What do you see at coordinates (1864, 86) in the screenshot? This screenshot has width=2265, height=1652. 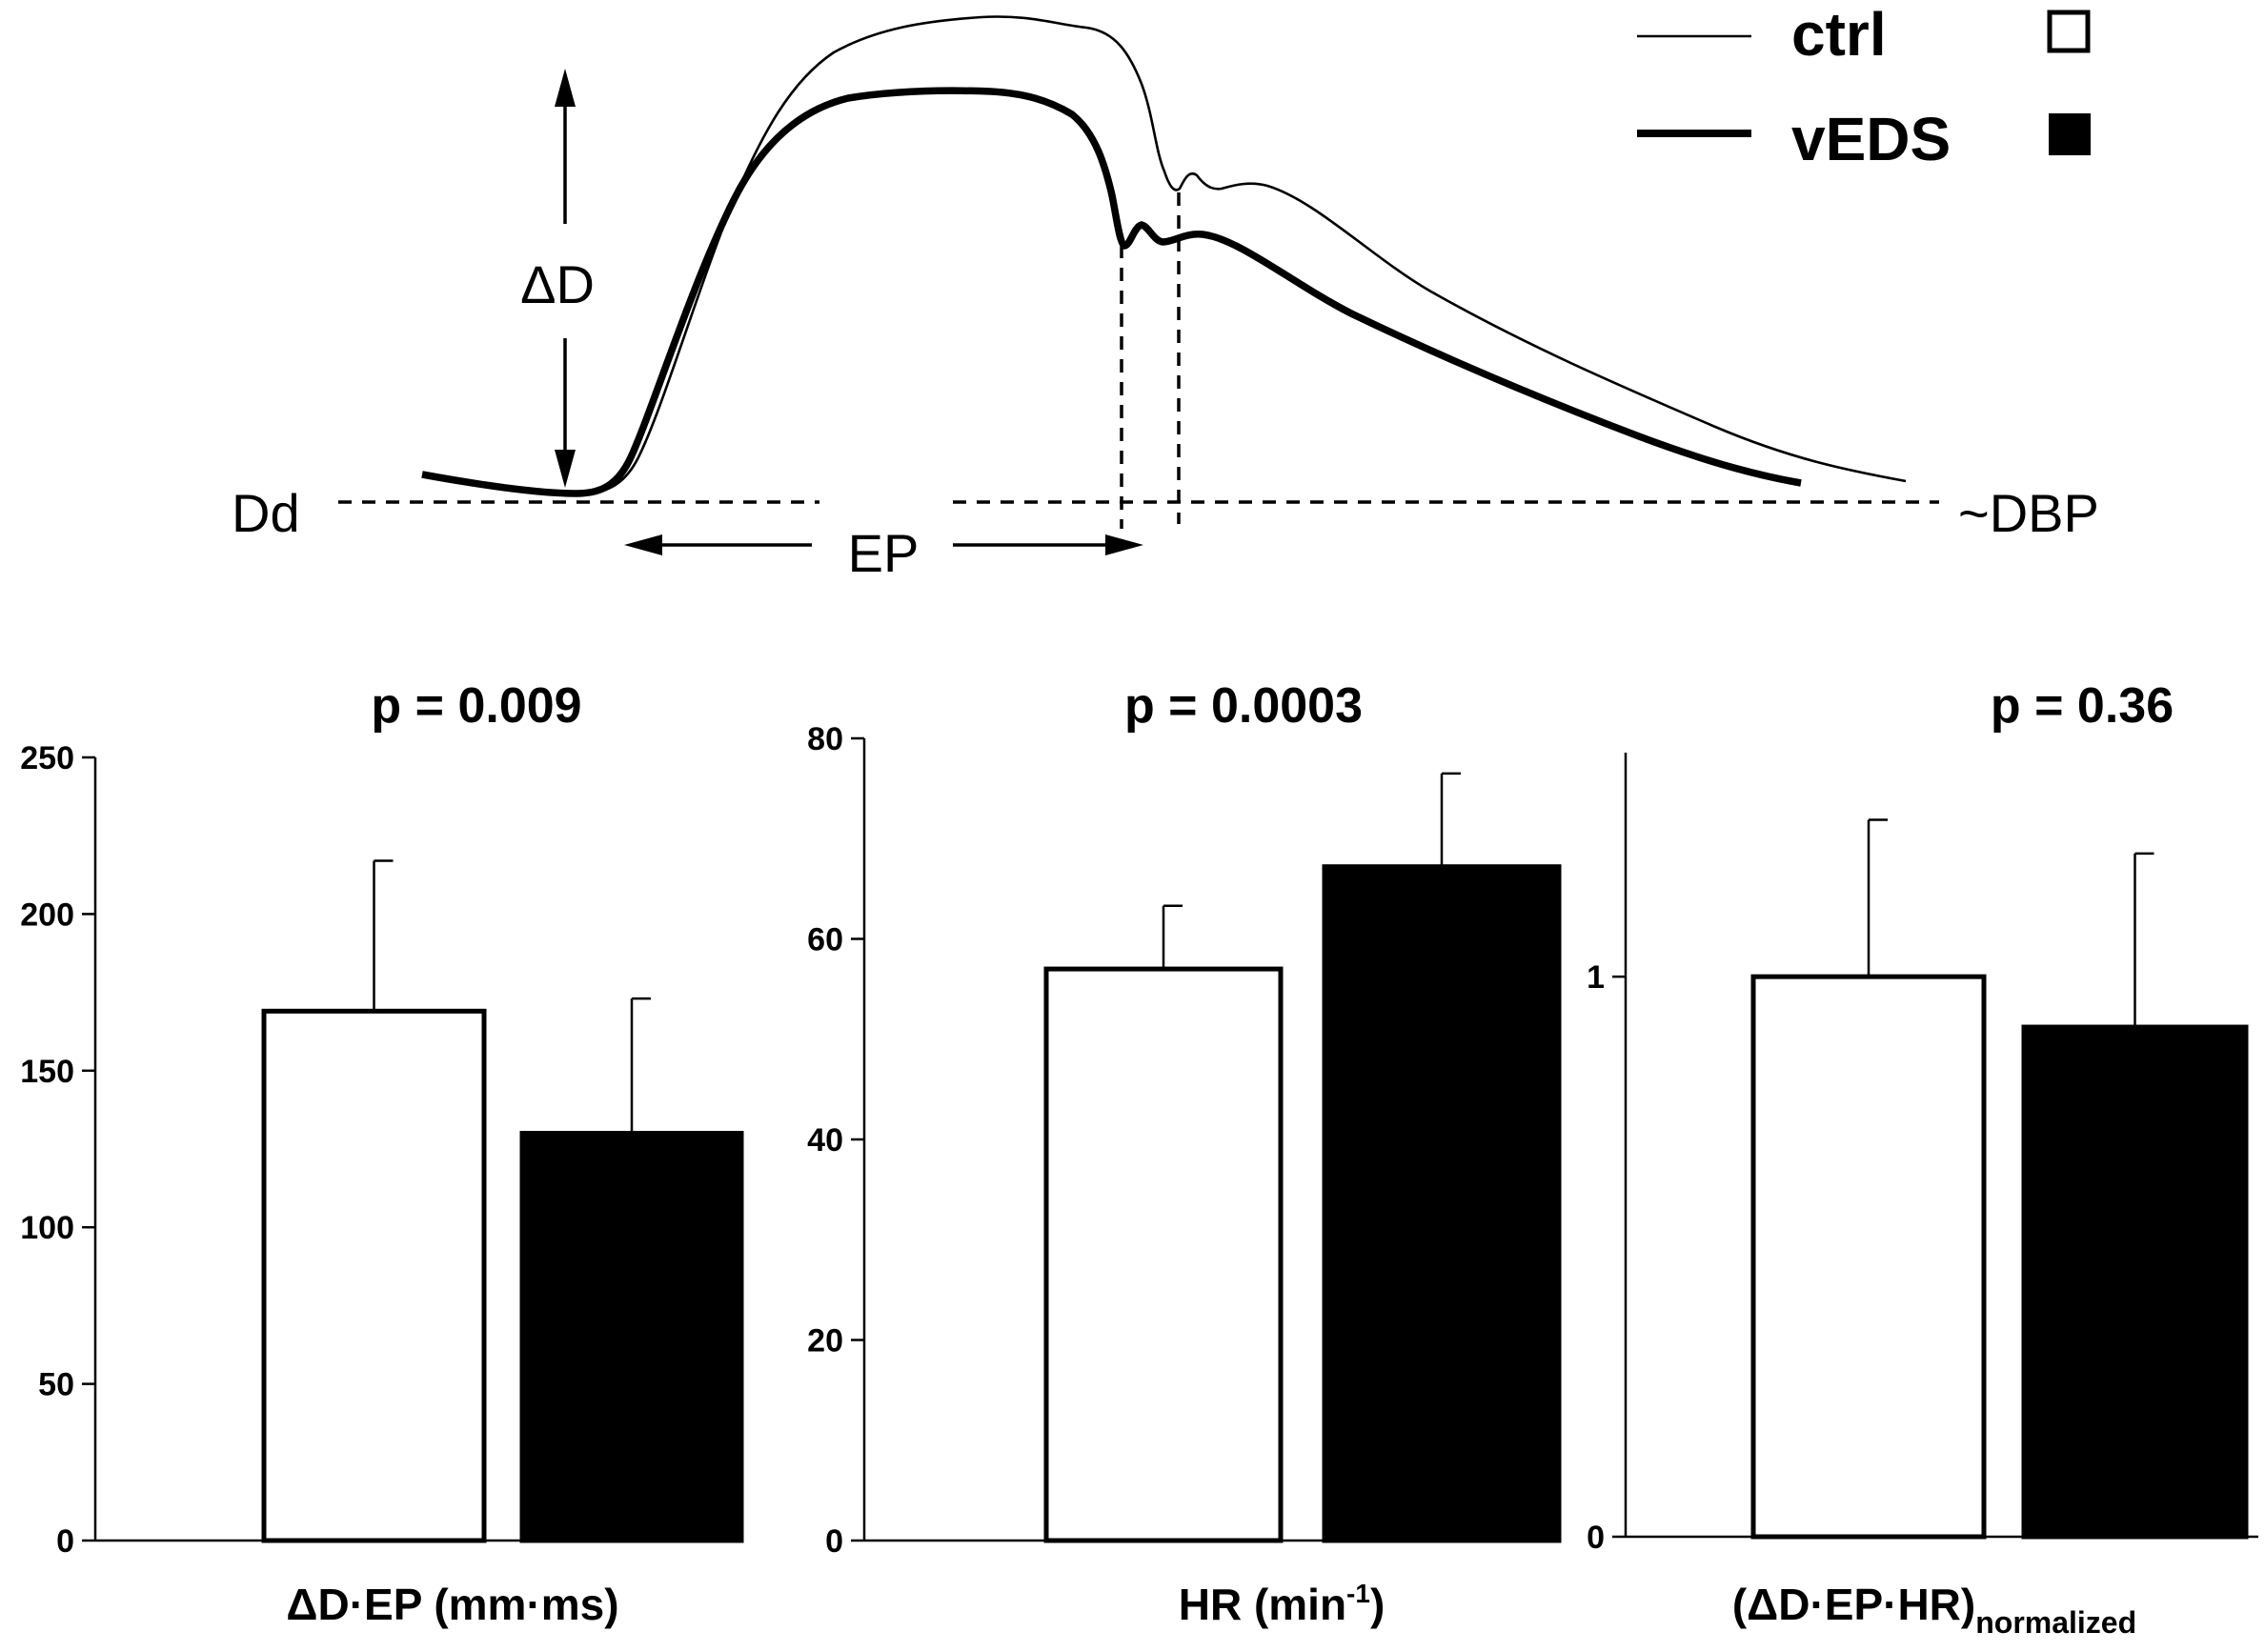 I see `legend: ctrl vEDS` at bounding box center [1864, 86].